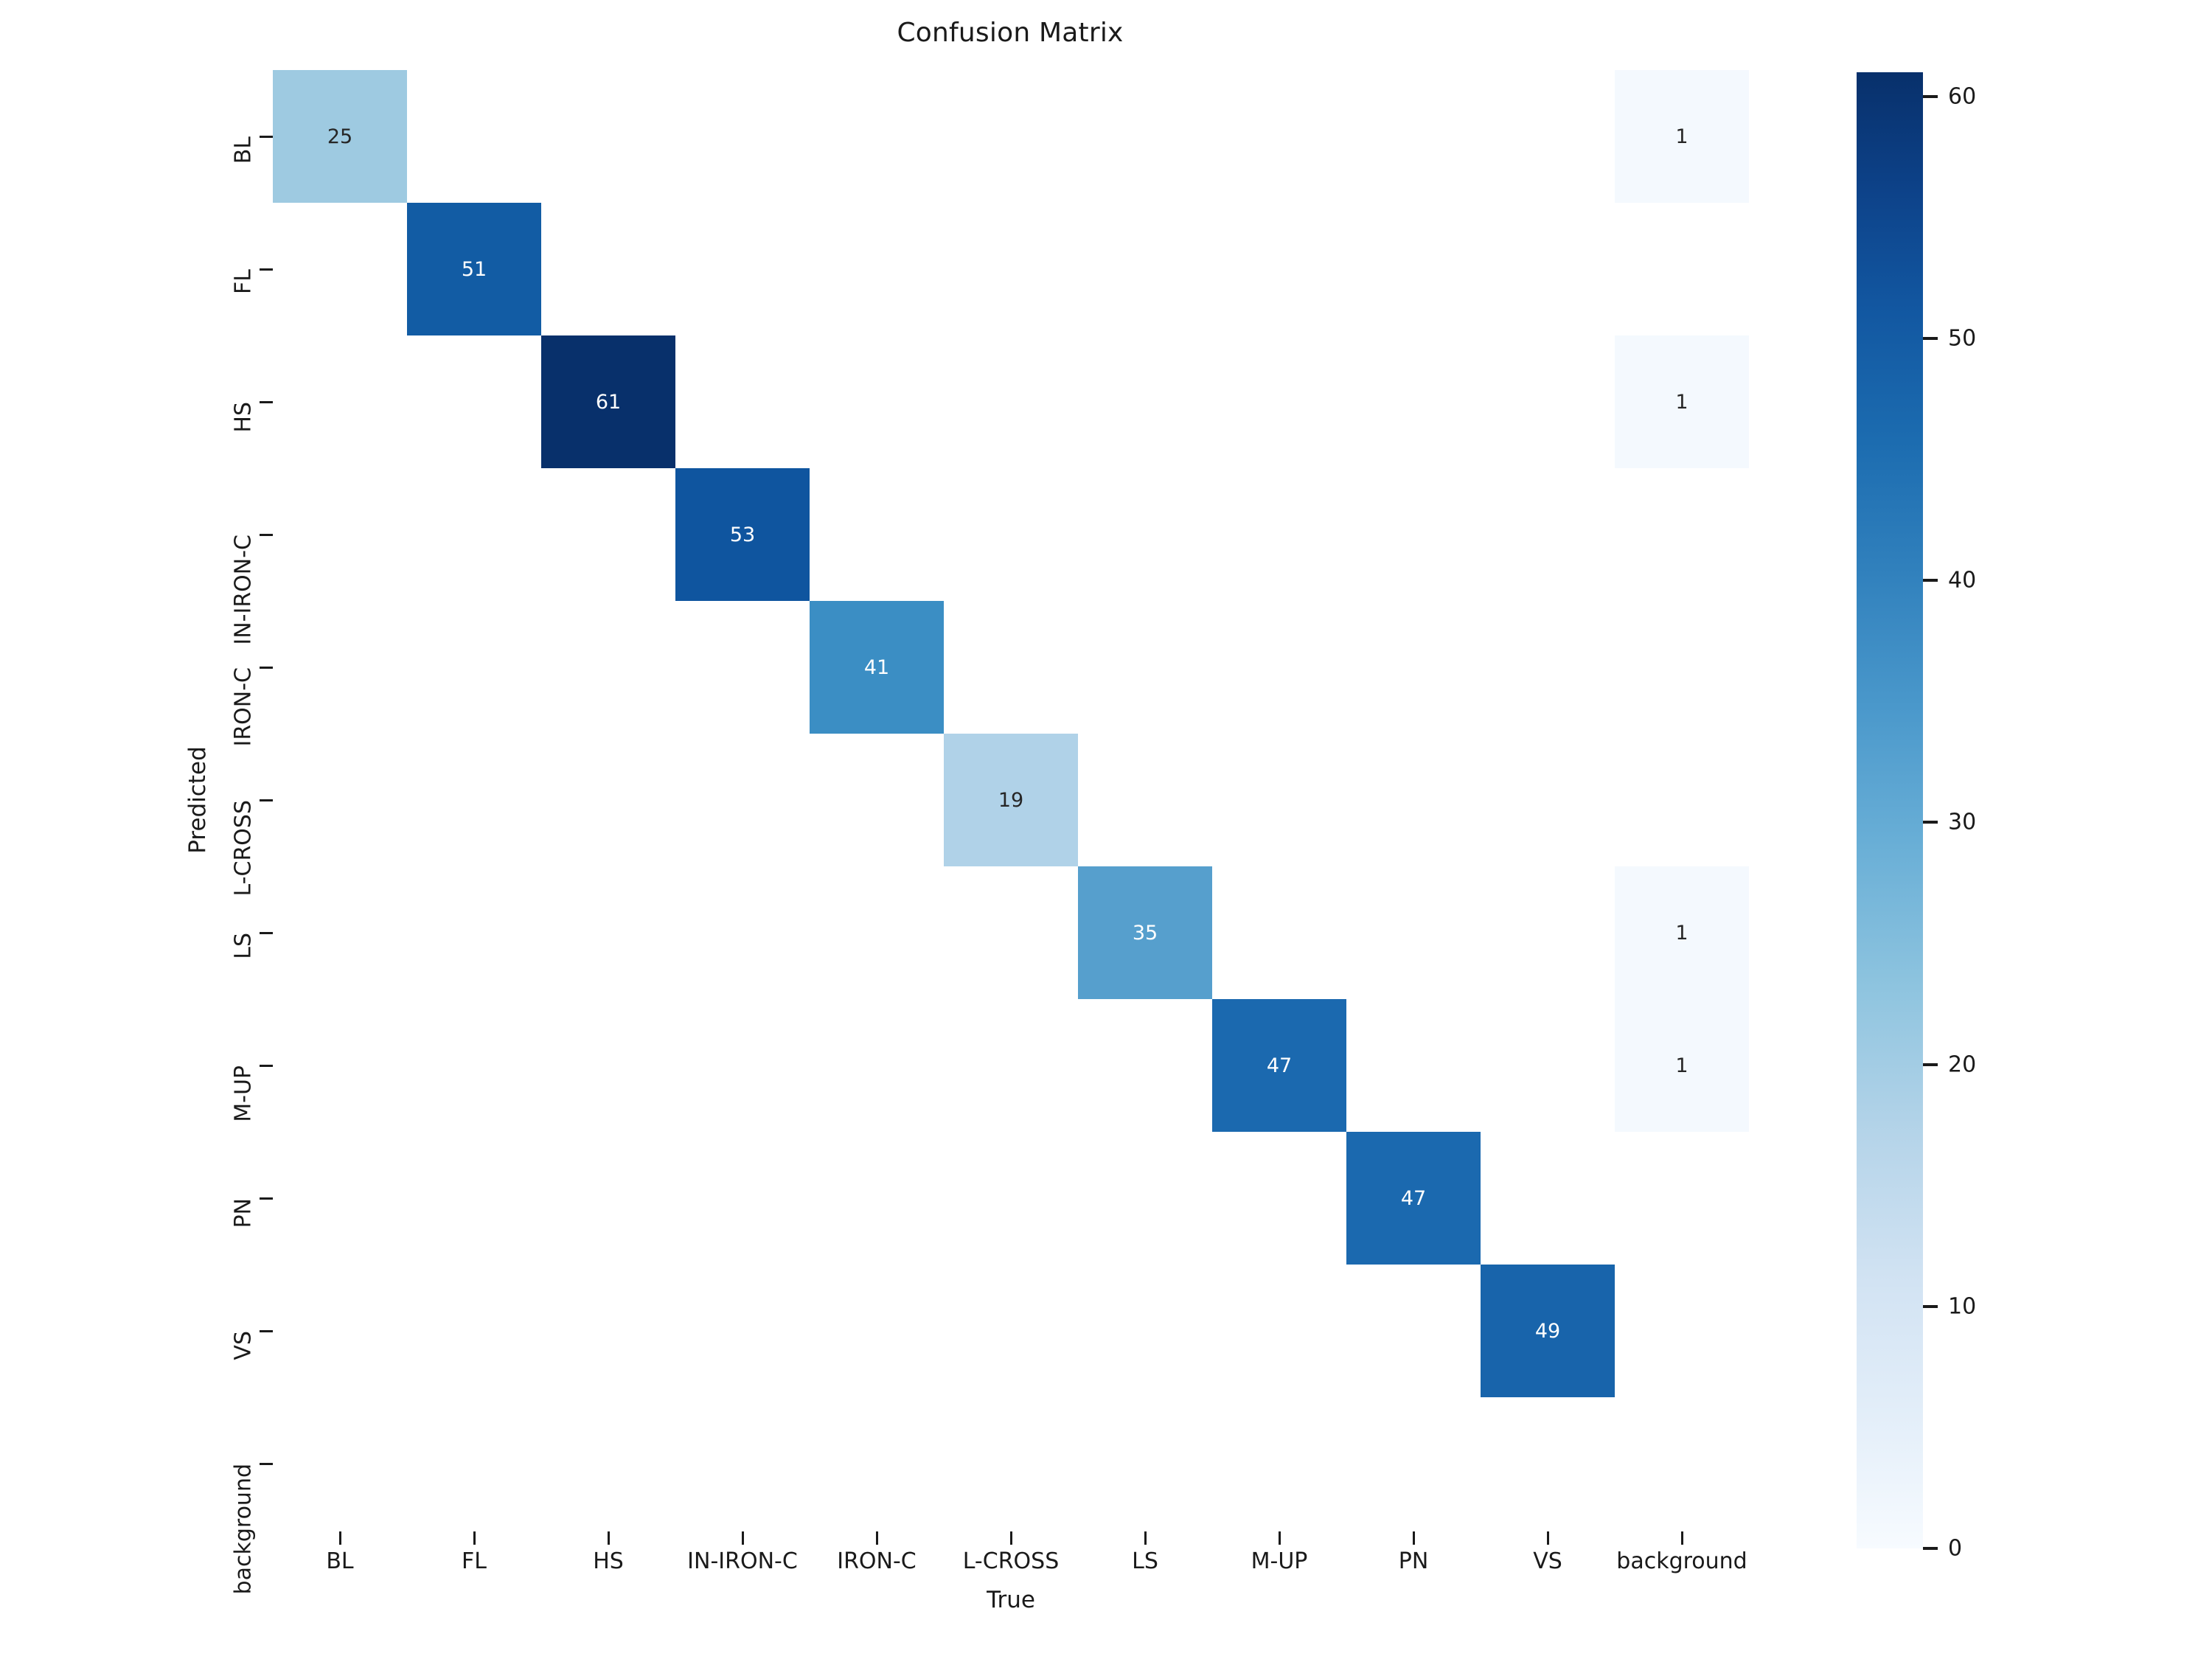 Image resolution: width=2212 pixels, height=1659 pixels. I want to click on x-axis-tick-label-in-iron-c: IN-IRON-C, so click(742, 1561).